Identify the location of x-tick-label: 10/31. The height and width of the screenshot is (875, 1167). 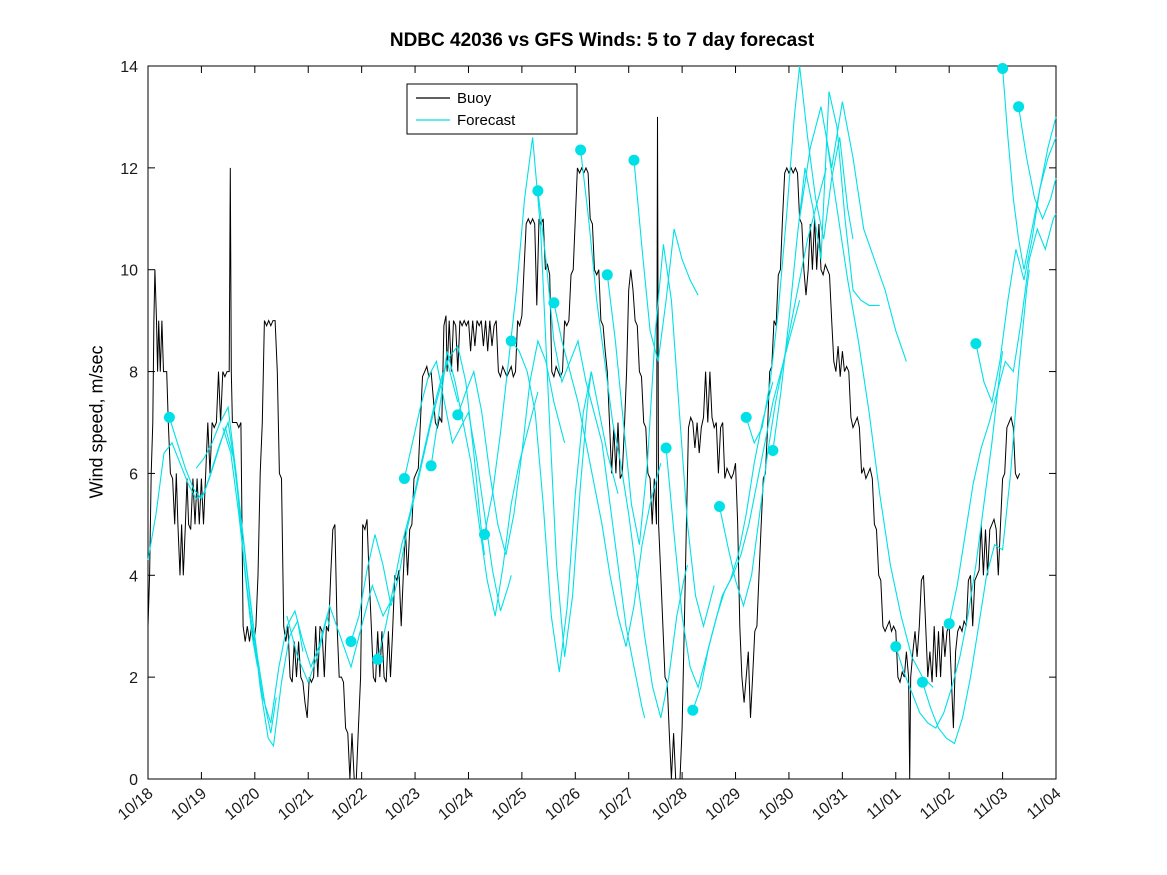
(830, 804).